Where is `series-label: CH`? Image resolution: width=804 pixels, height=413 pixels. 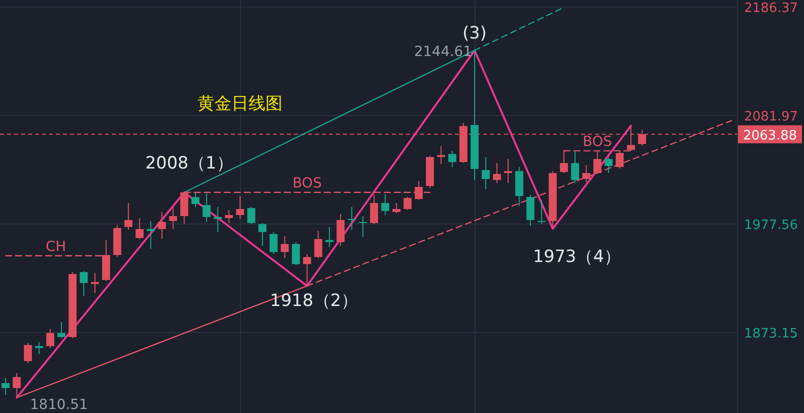
series-label: CH is located at coordinates (56, 246).